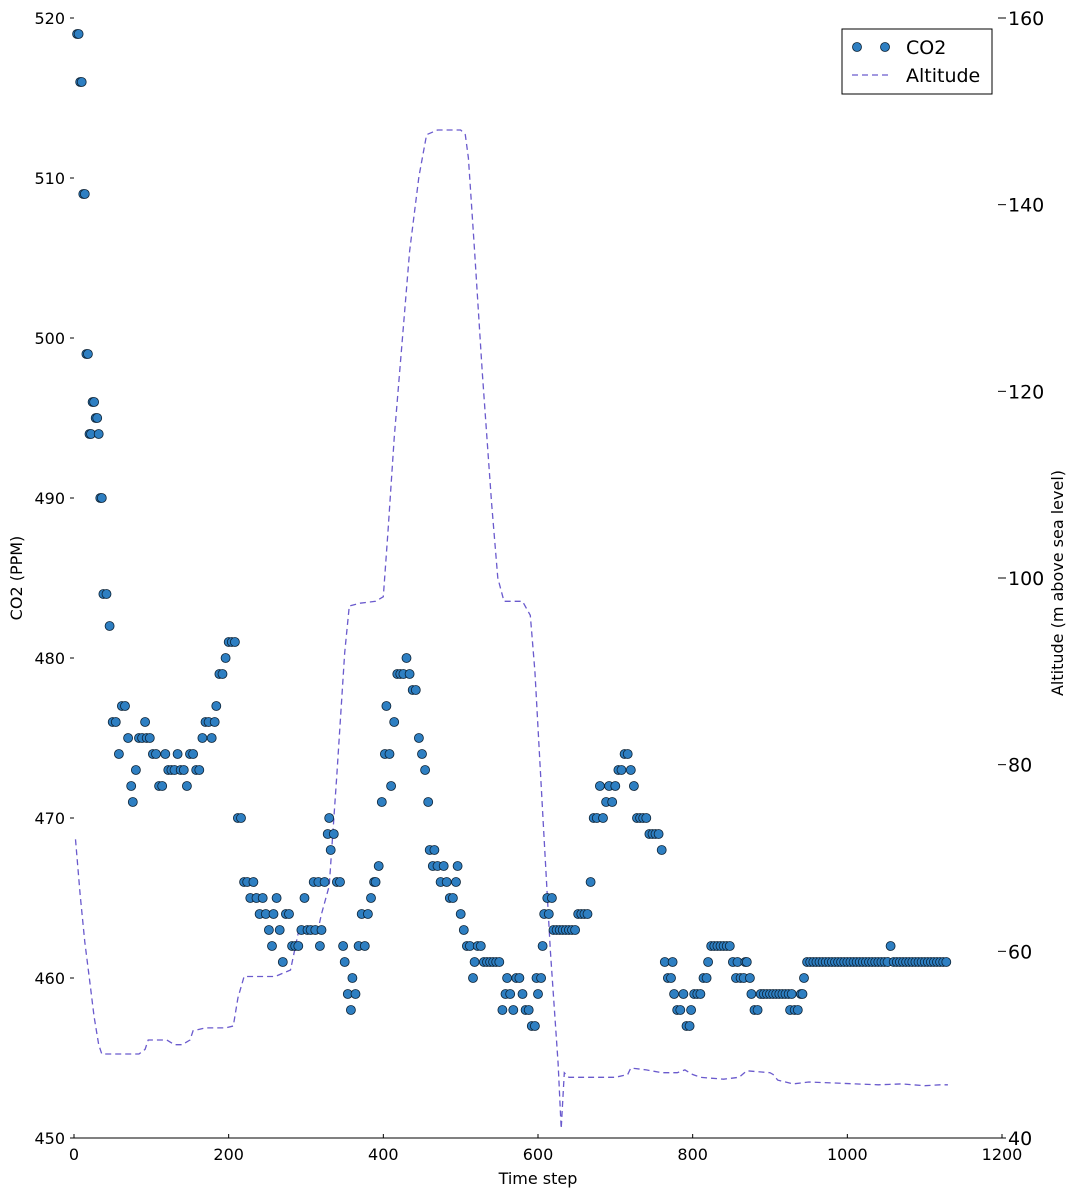 The image size is (1080, 1198). I want to click on legend-box, so click(917, 61).